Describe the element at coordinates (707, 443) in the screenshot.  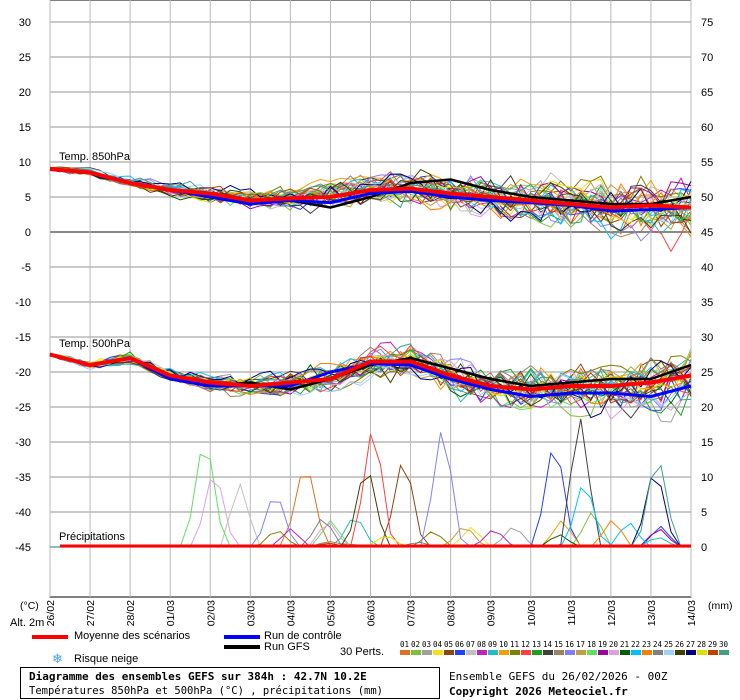
I see `right-tick-label: 15` at that location.